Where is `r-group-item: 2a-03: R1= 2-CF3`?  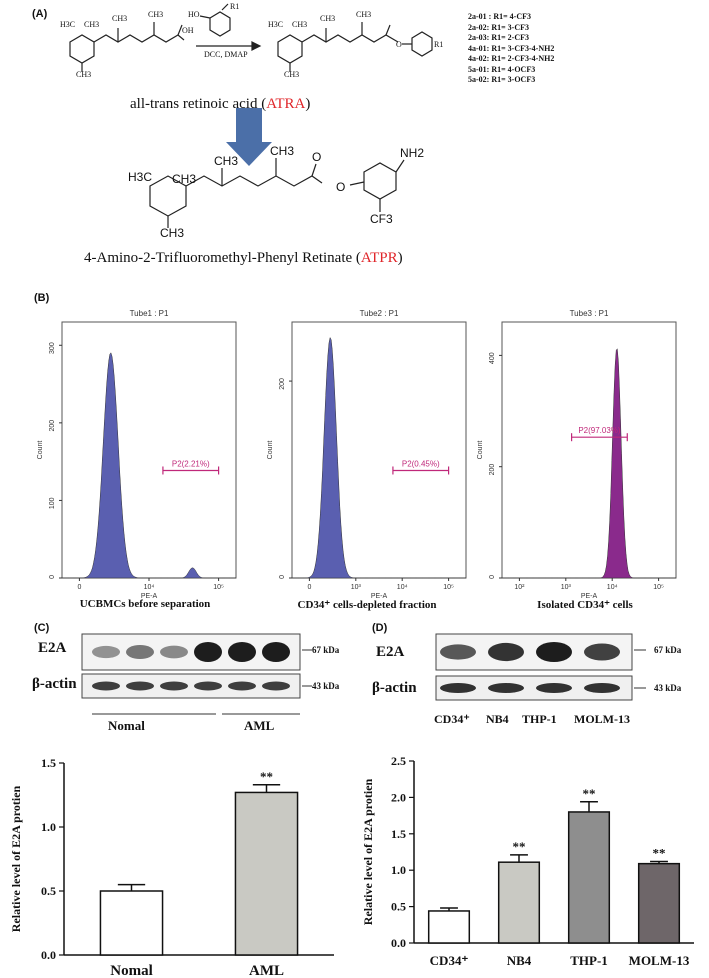
r-group-item: 2a-03: R1= 2-CF3 is located at coordinates (498, 37).